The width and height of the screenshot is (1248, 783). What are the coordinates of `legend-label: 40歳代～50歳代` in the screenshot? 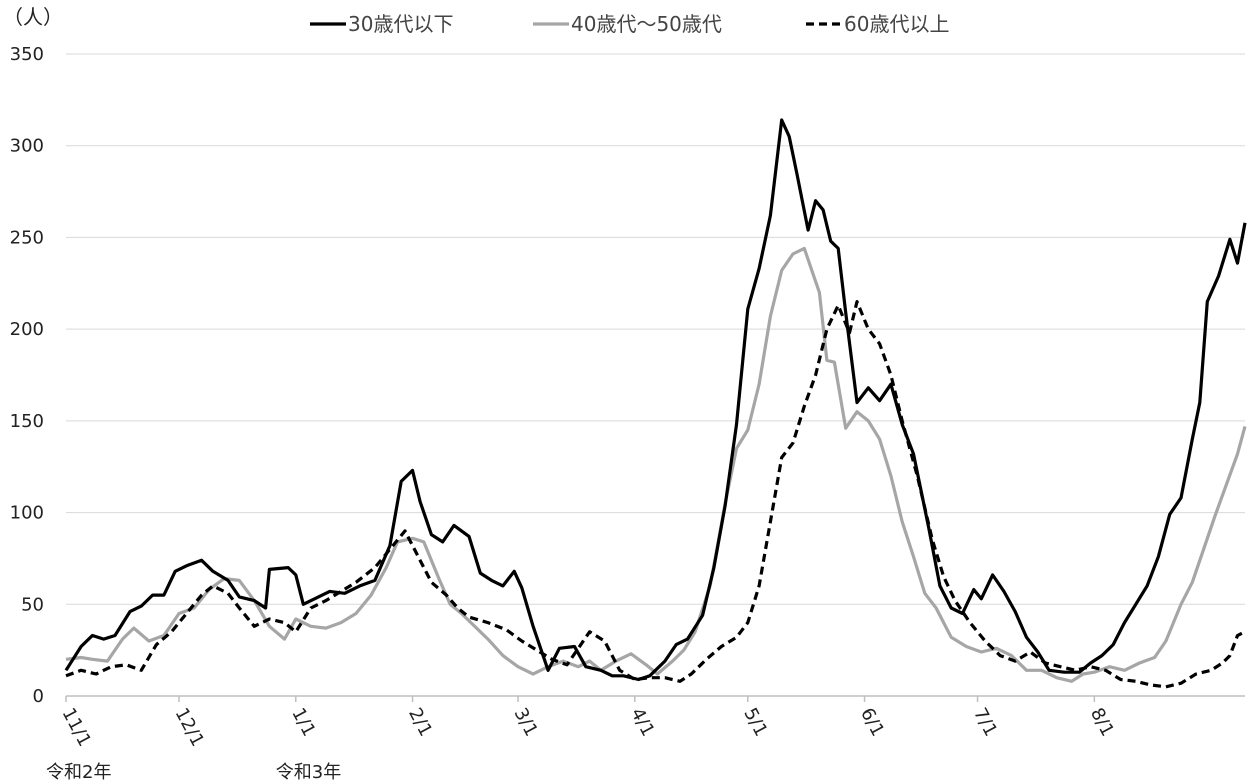 It's located at (646, 24).